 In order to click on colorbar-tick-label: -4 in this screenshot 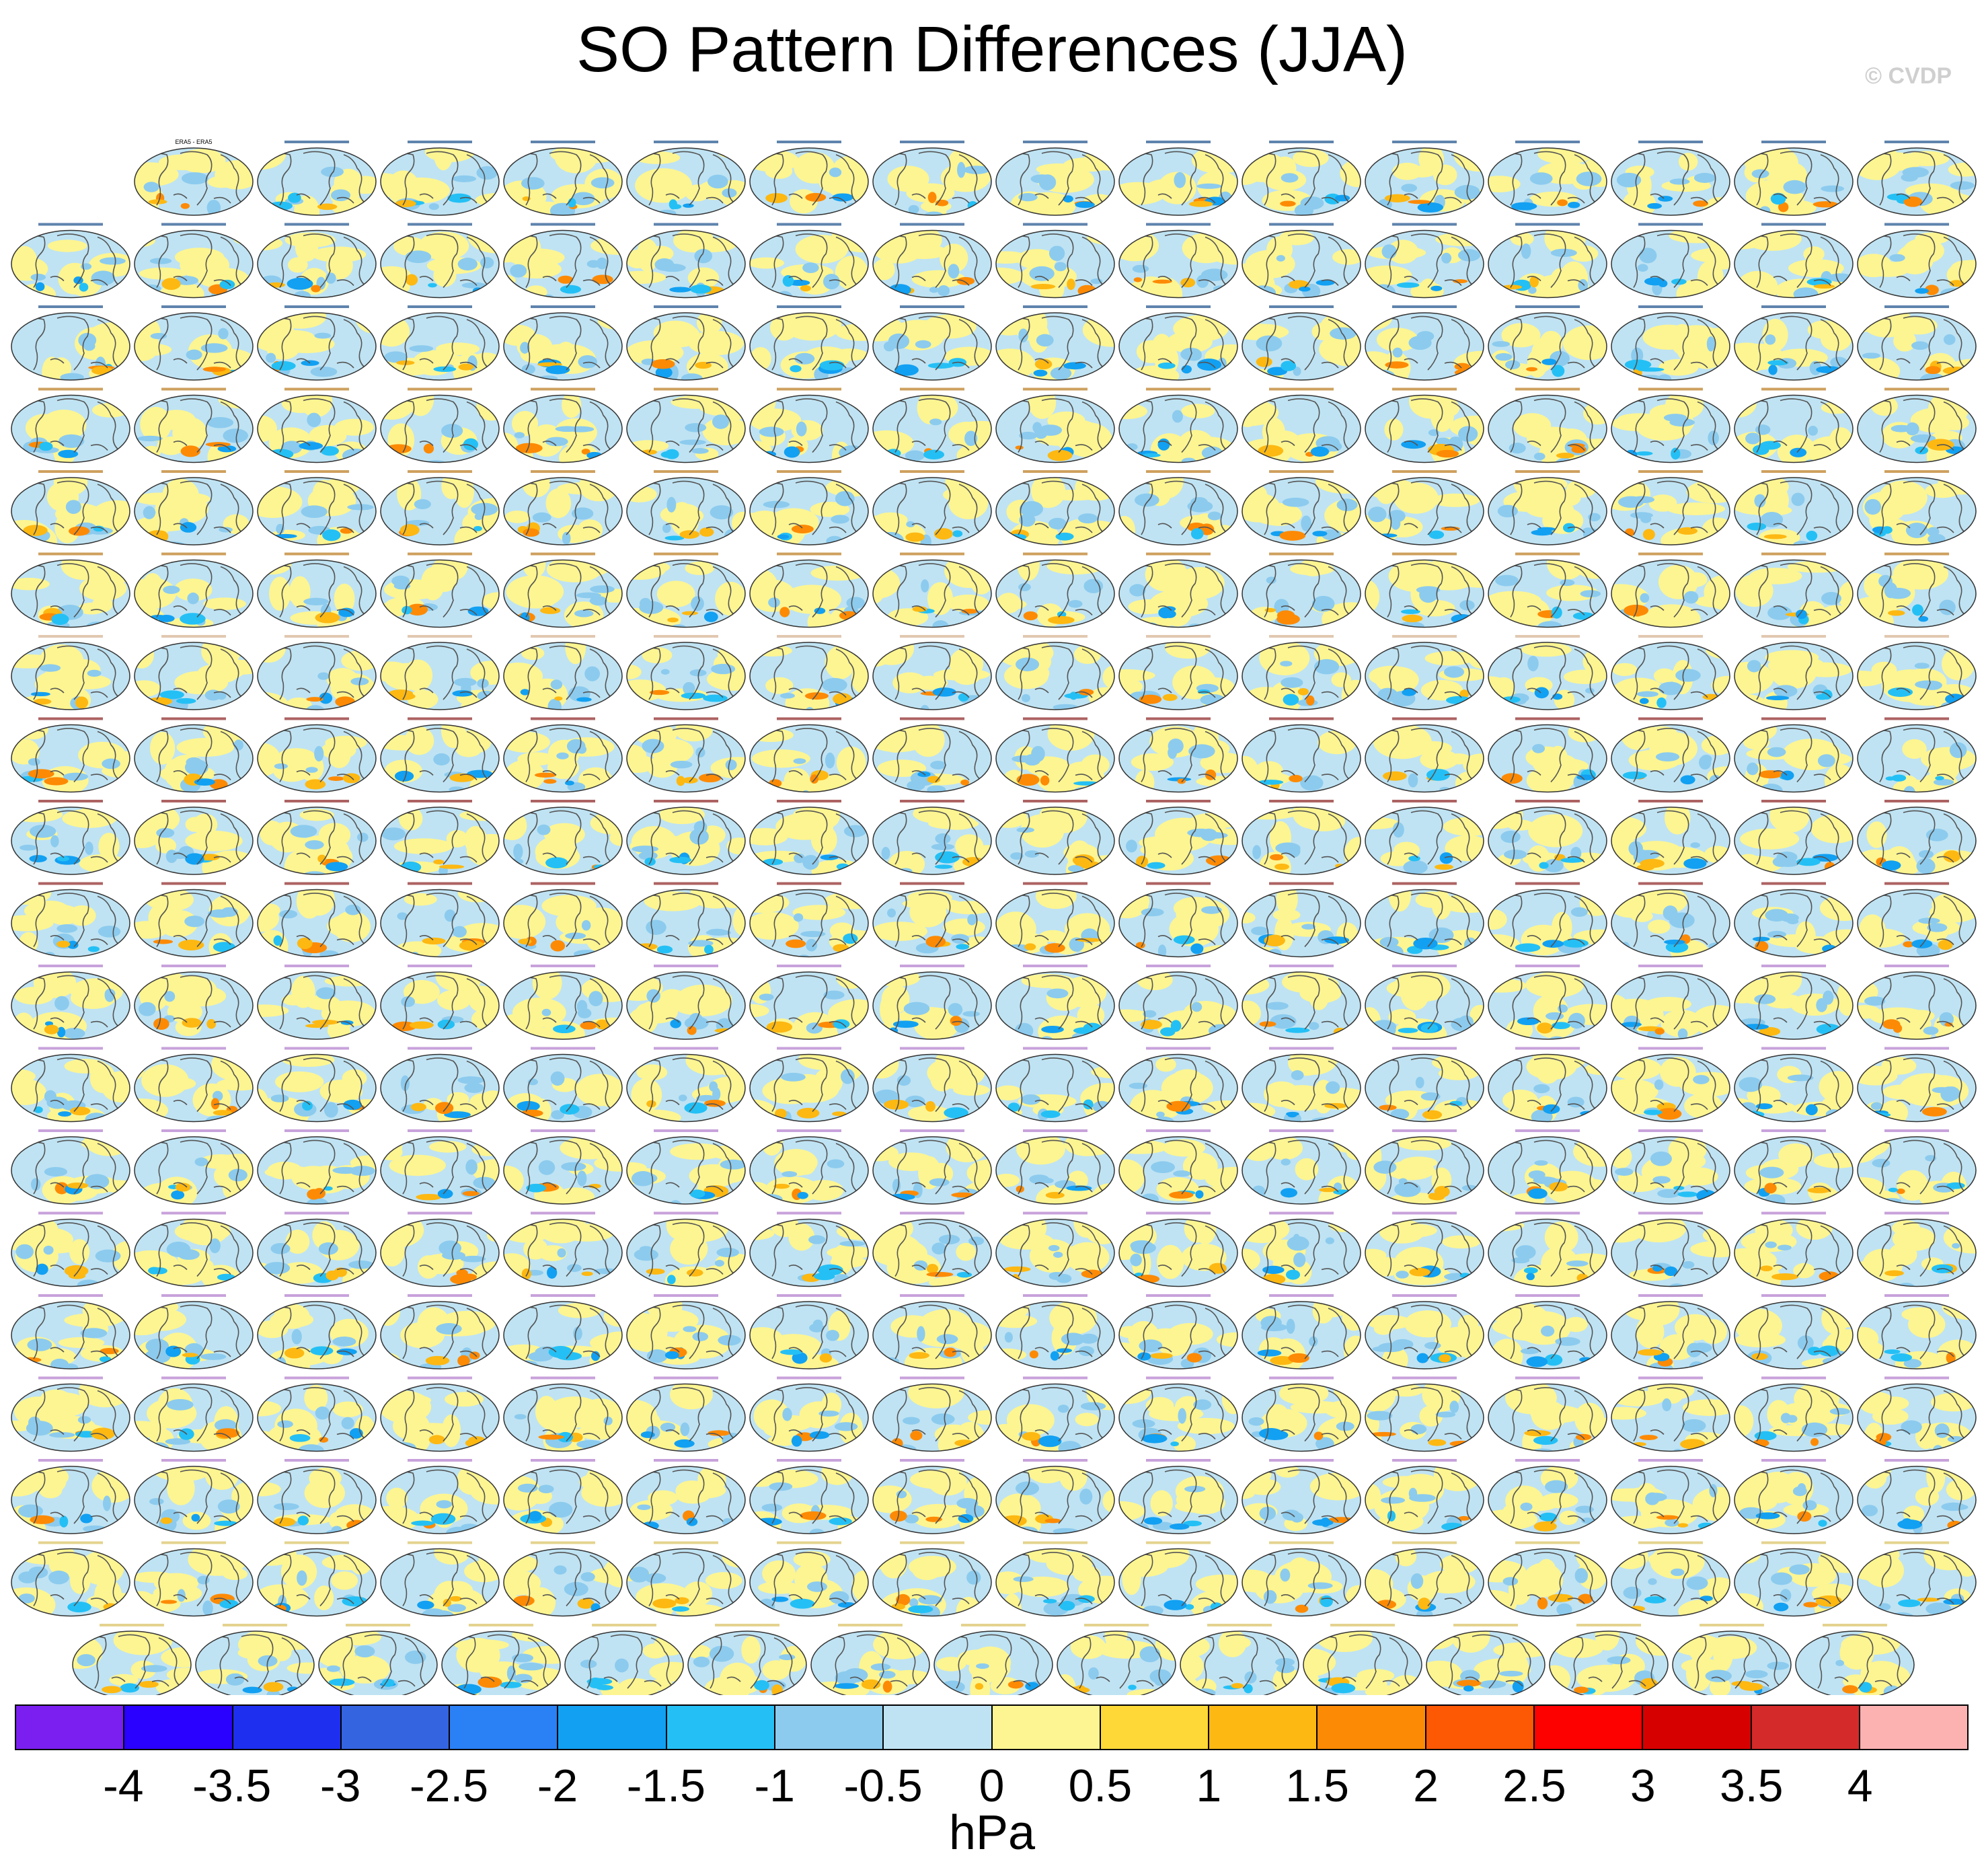, I will do `click(123, 1785)`.